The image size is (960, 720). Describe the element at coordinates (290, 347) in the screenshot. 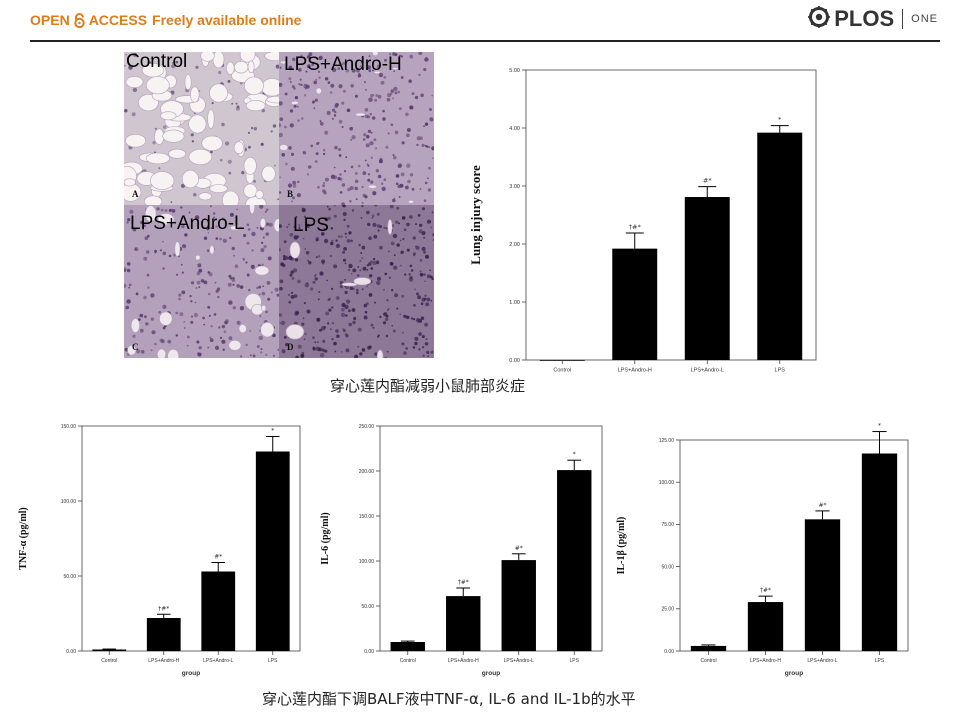

I see `histology-letter-d: D` at that location.